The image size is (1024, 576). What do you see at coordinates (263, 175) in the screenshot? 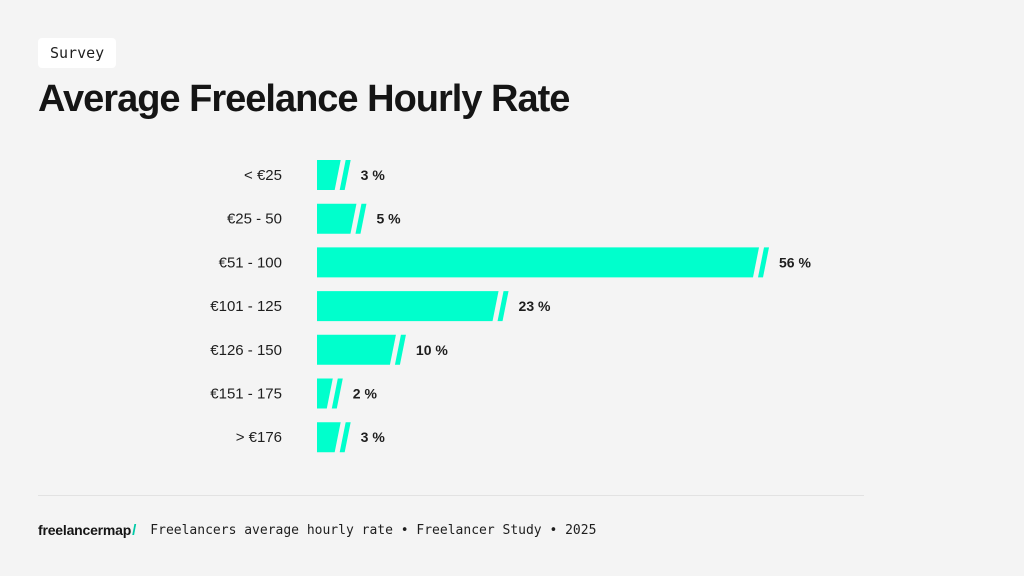
I see `category-label: < €25` at bounding box center [263, 175].